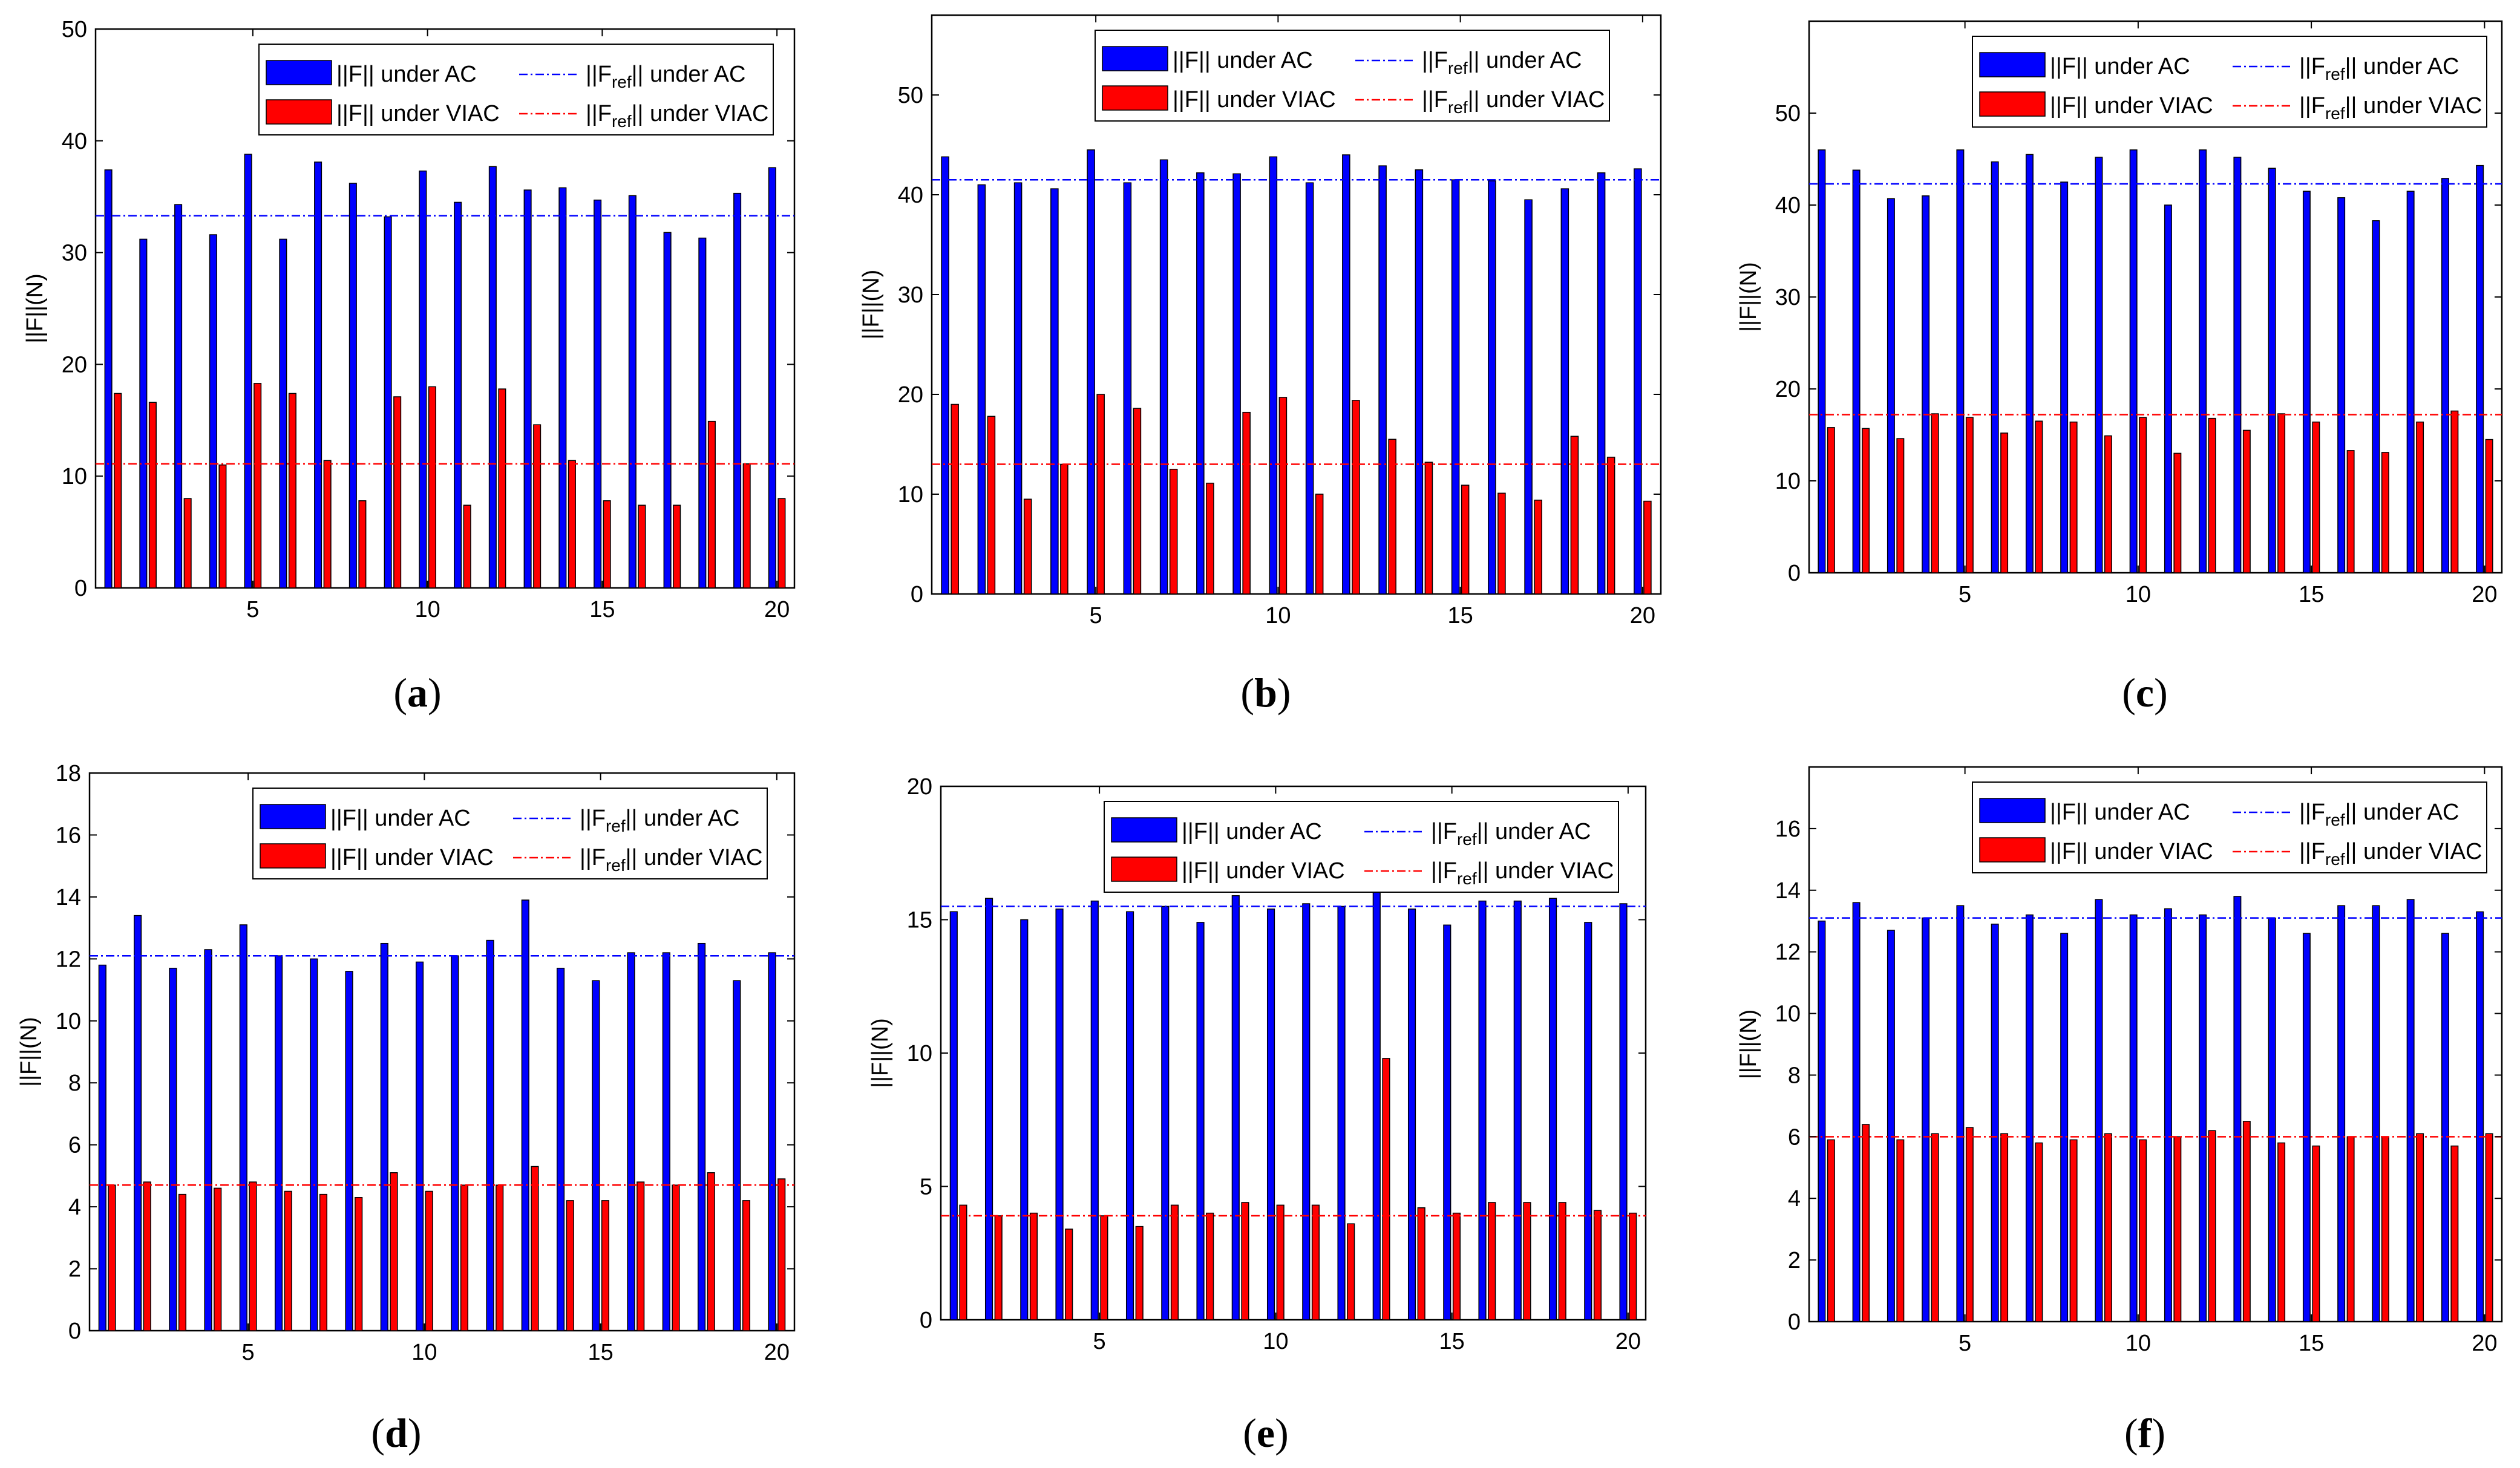  What do you see at coordinates (919, 1053) in the screenshot?
I see `y-tick-label: 10` at bounding box center [919, 1053].